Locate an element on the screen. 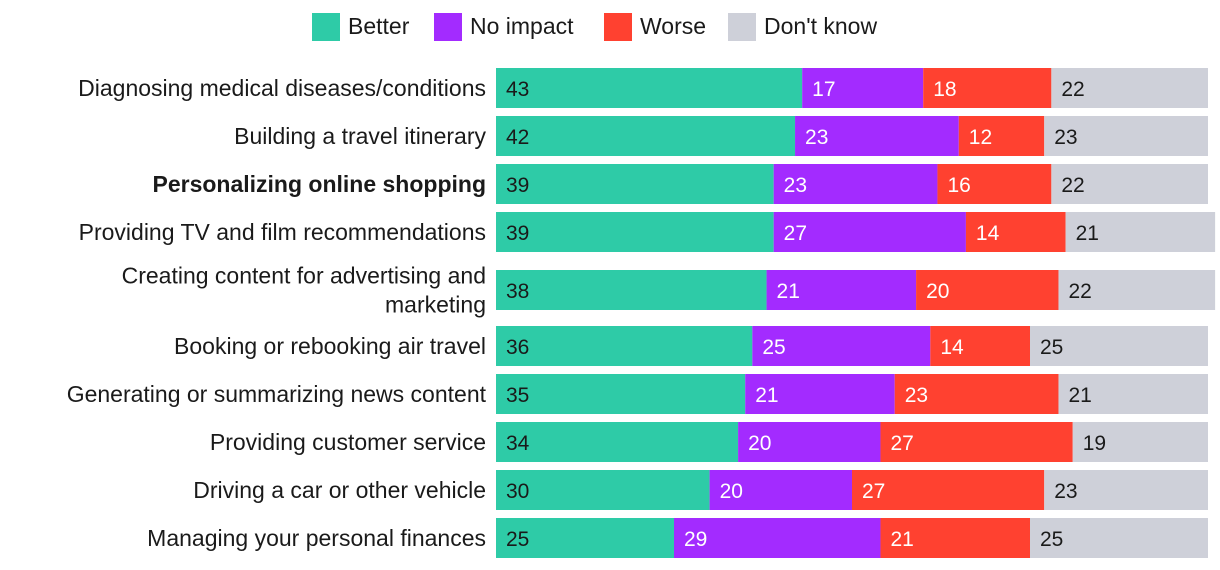 This screenshot has height=570, width=1220. bar-better-generating-or-summarizing-news-content is located at coordinates (621, 394).